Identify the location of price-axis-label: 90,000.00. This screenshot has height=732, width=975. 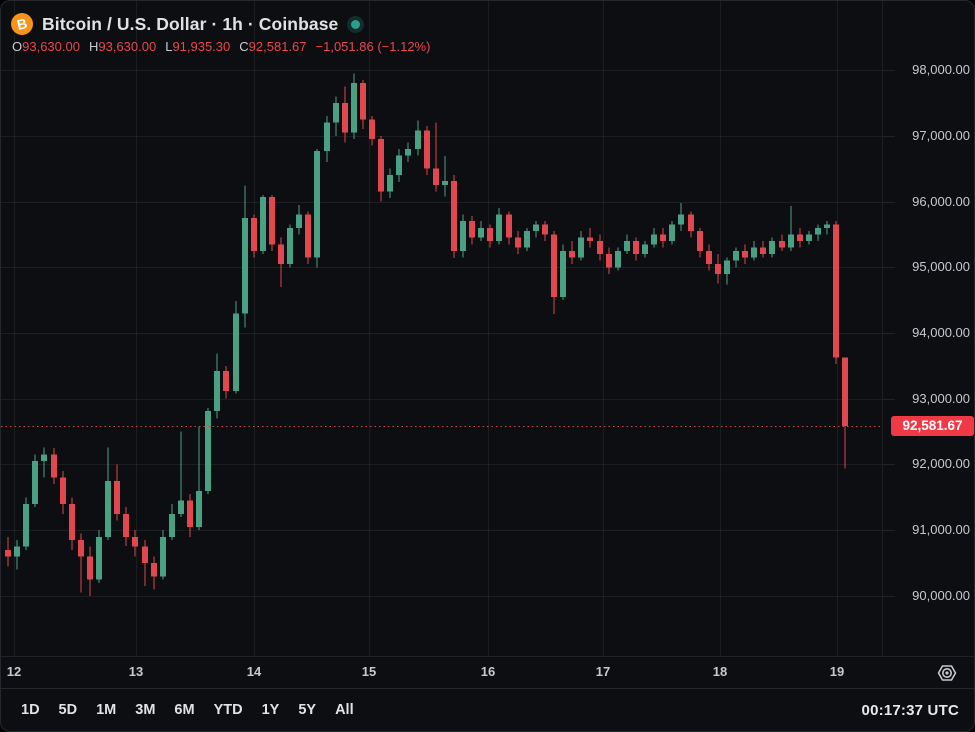
(941, 595).